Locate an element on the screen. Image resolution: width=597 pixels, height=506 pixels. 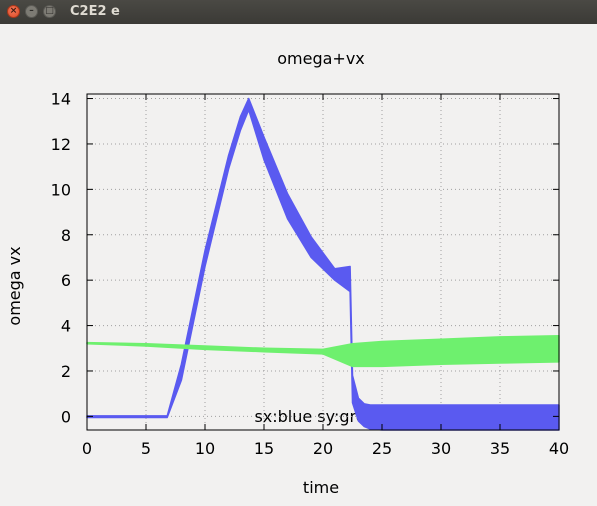
y-tick-label: 6 is located at coordinates (66, 280).